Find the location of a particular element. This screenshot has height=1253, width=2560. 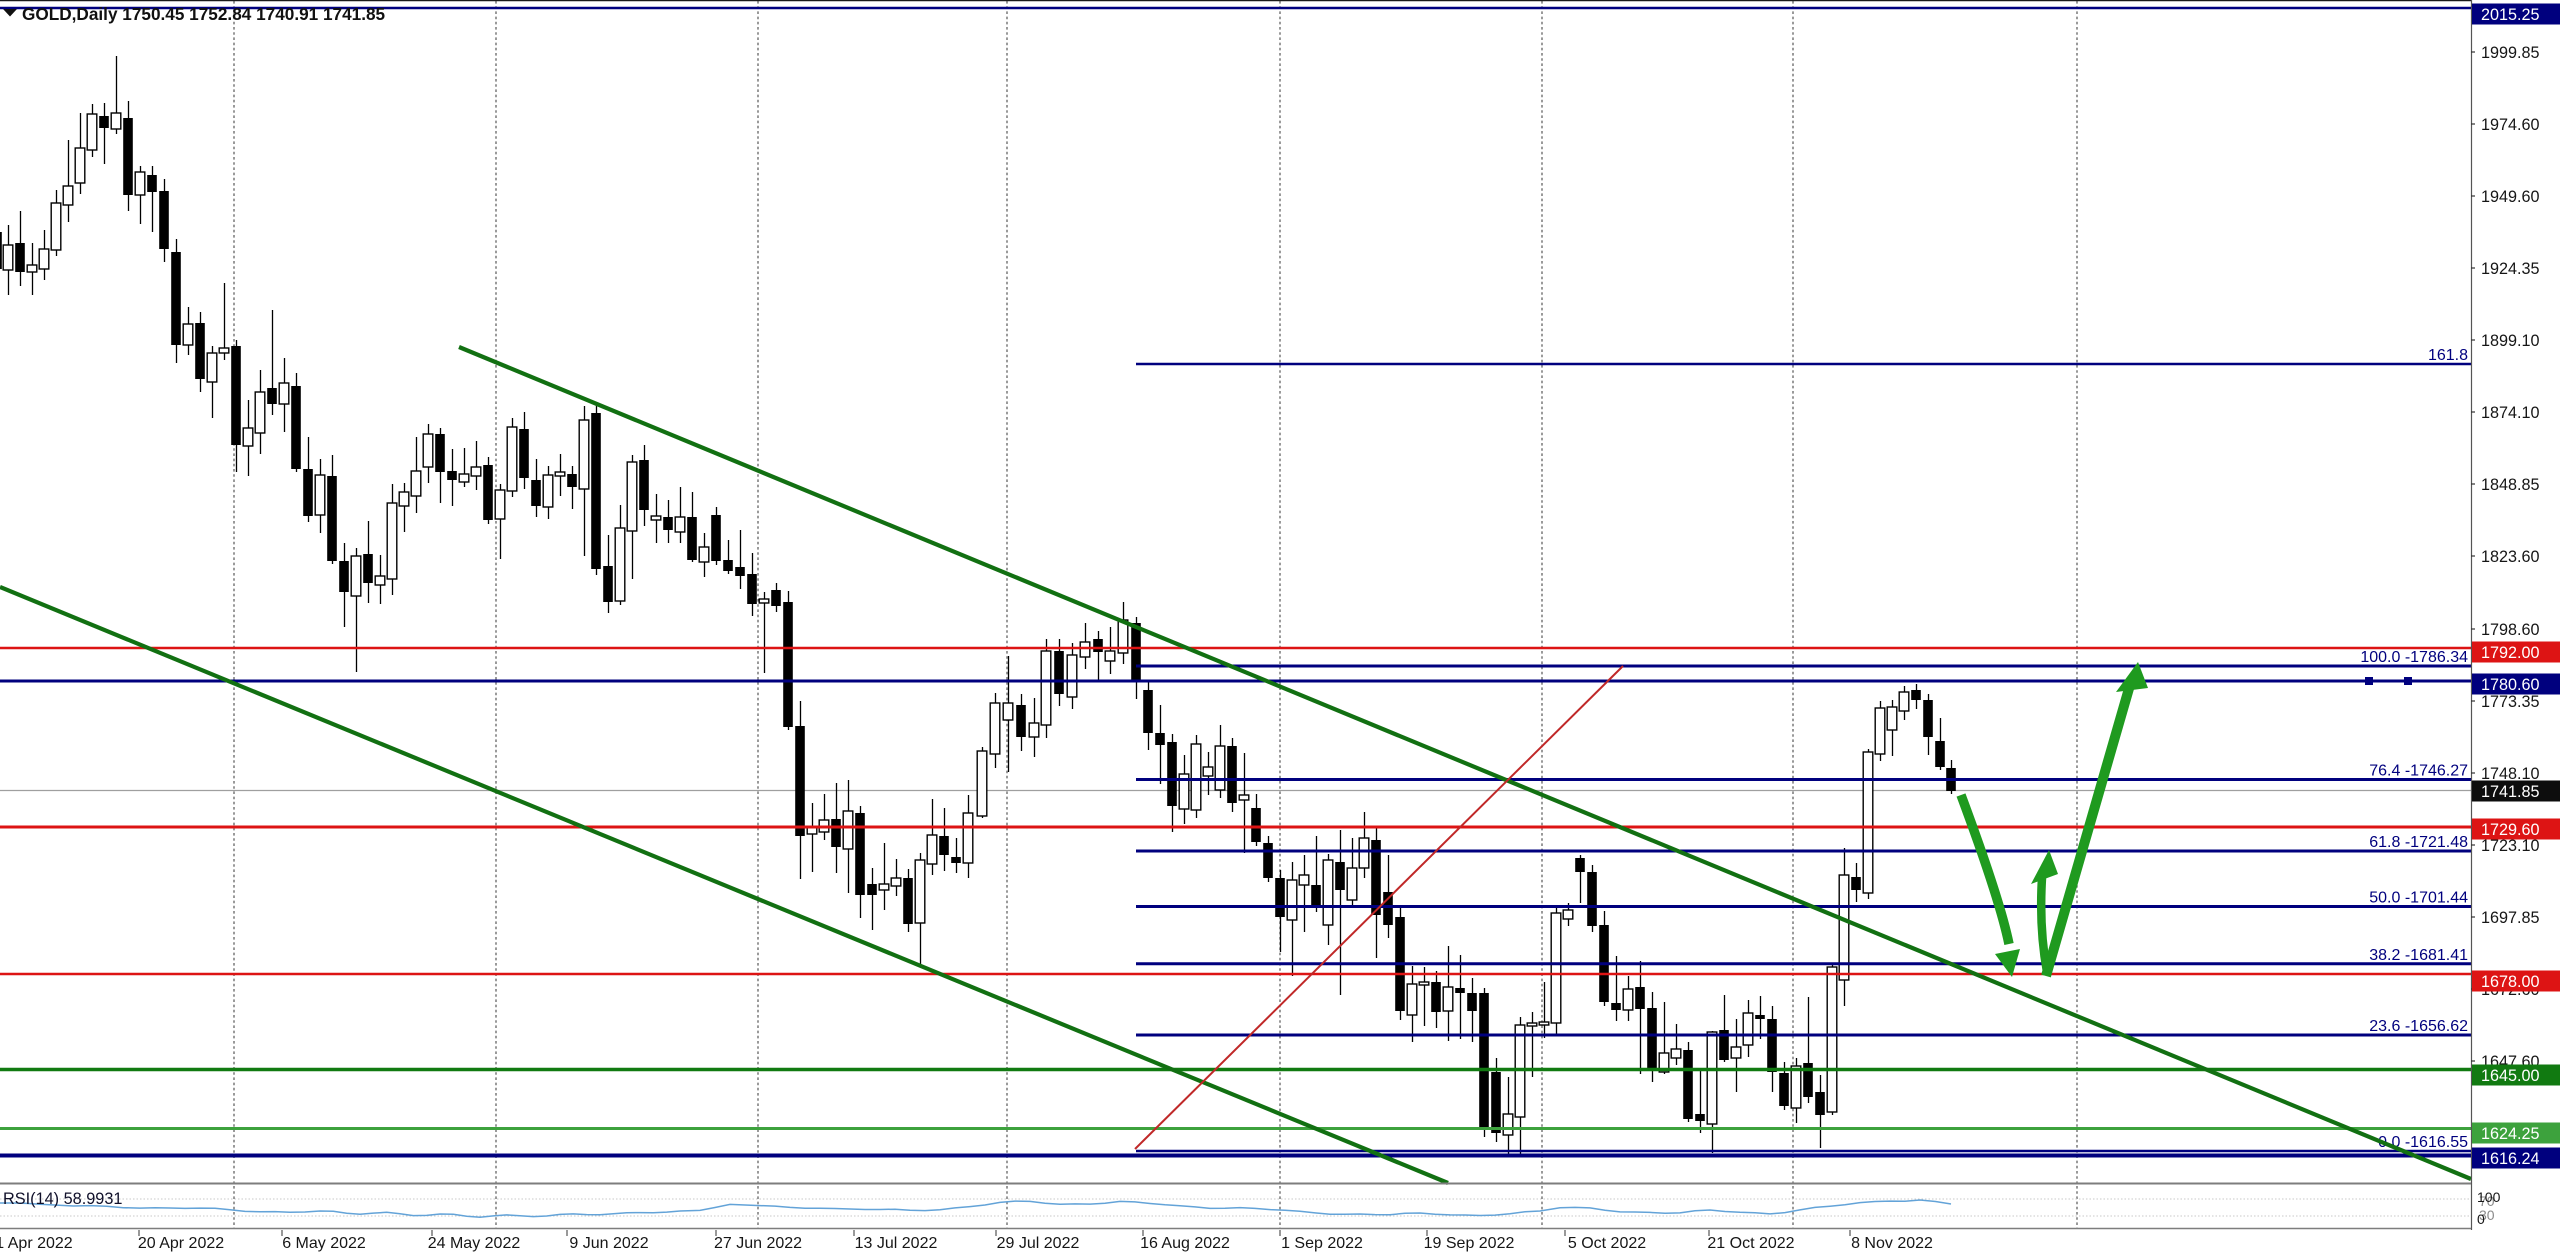

svg-text: 29 Jul 2022 is located at coordinates (1038, 1243).